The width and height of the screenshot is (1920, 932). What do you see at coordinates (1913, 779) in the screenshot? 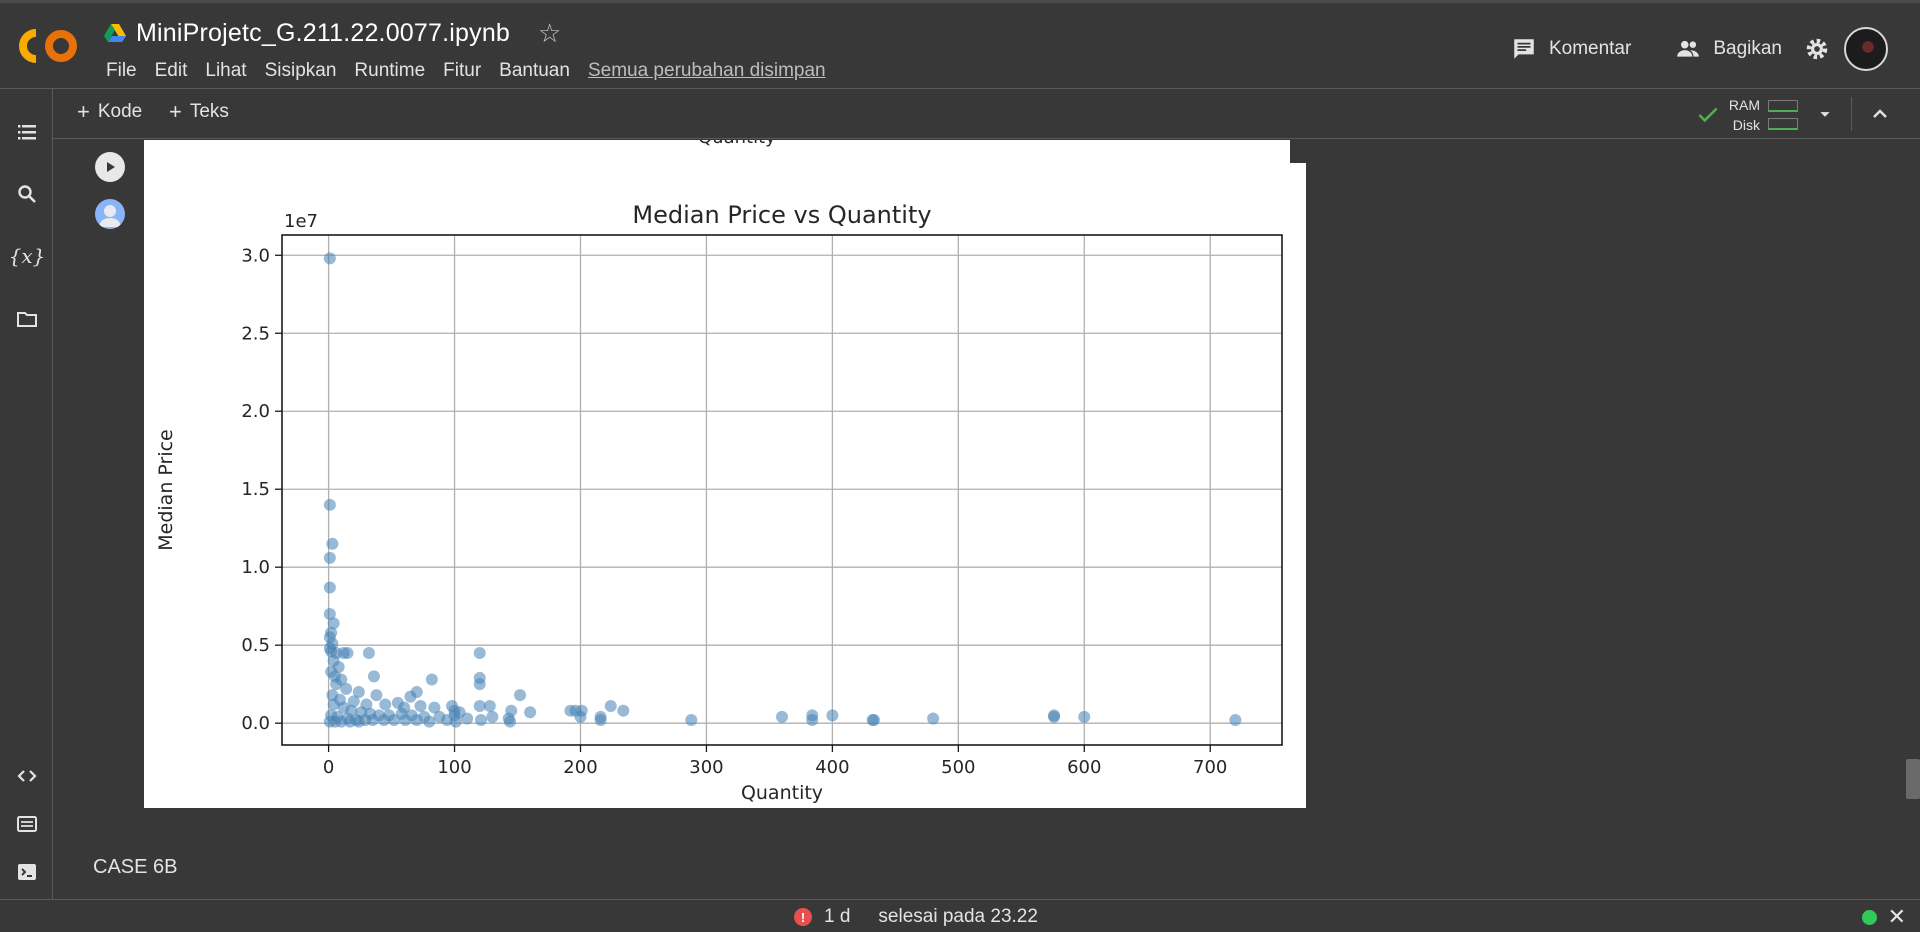
I see `scrollbar-thumb` at bounding box center [1913, 779].